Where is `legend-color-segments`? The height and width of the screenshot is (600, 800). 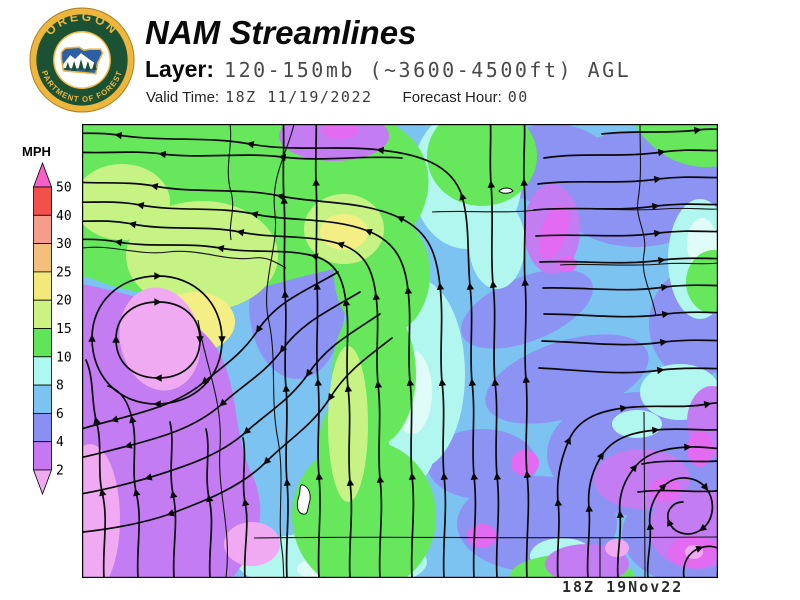
legend-color-segments is located at coordinates (42, 328).